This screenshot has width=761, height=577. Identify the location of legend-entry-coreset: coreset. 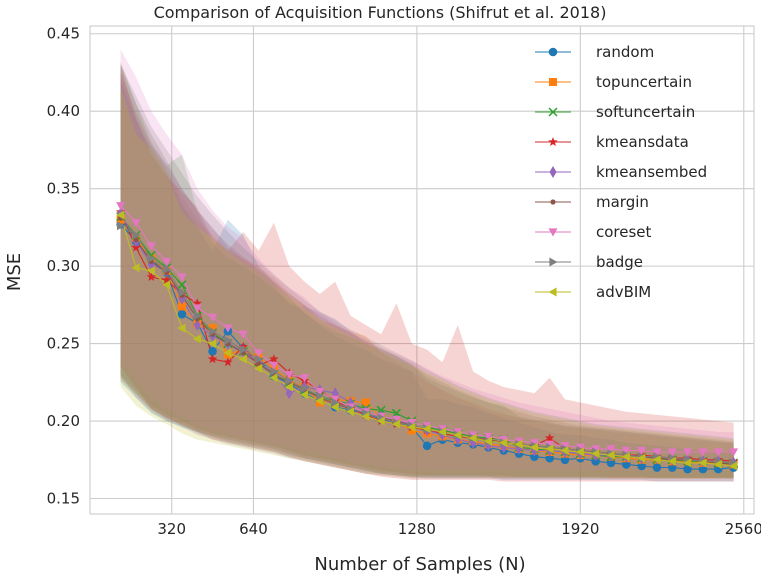
(593, 232).